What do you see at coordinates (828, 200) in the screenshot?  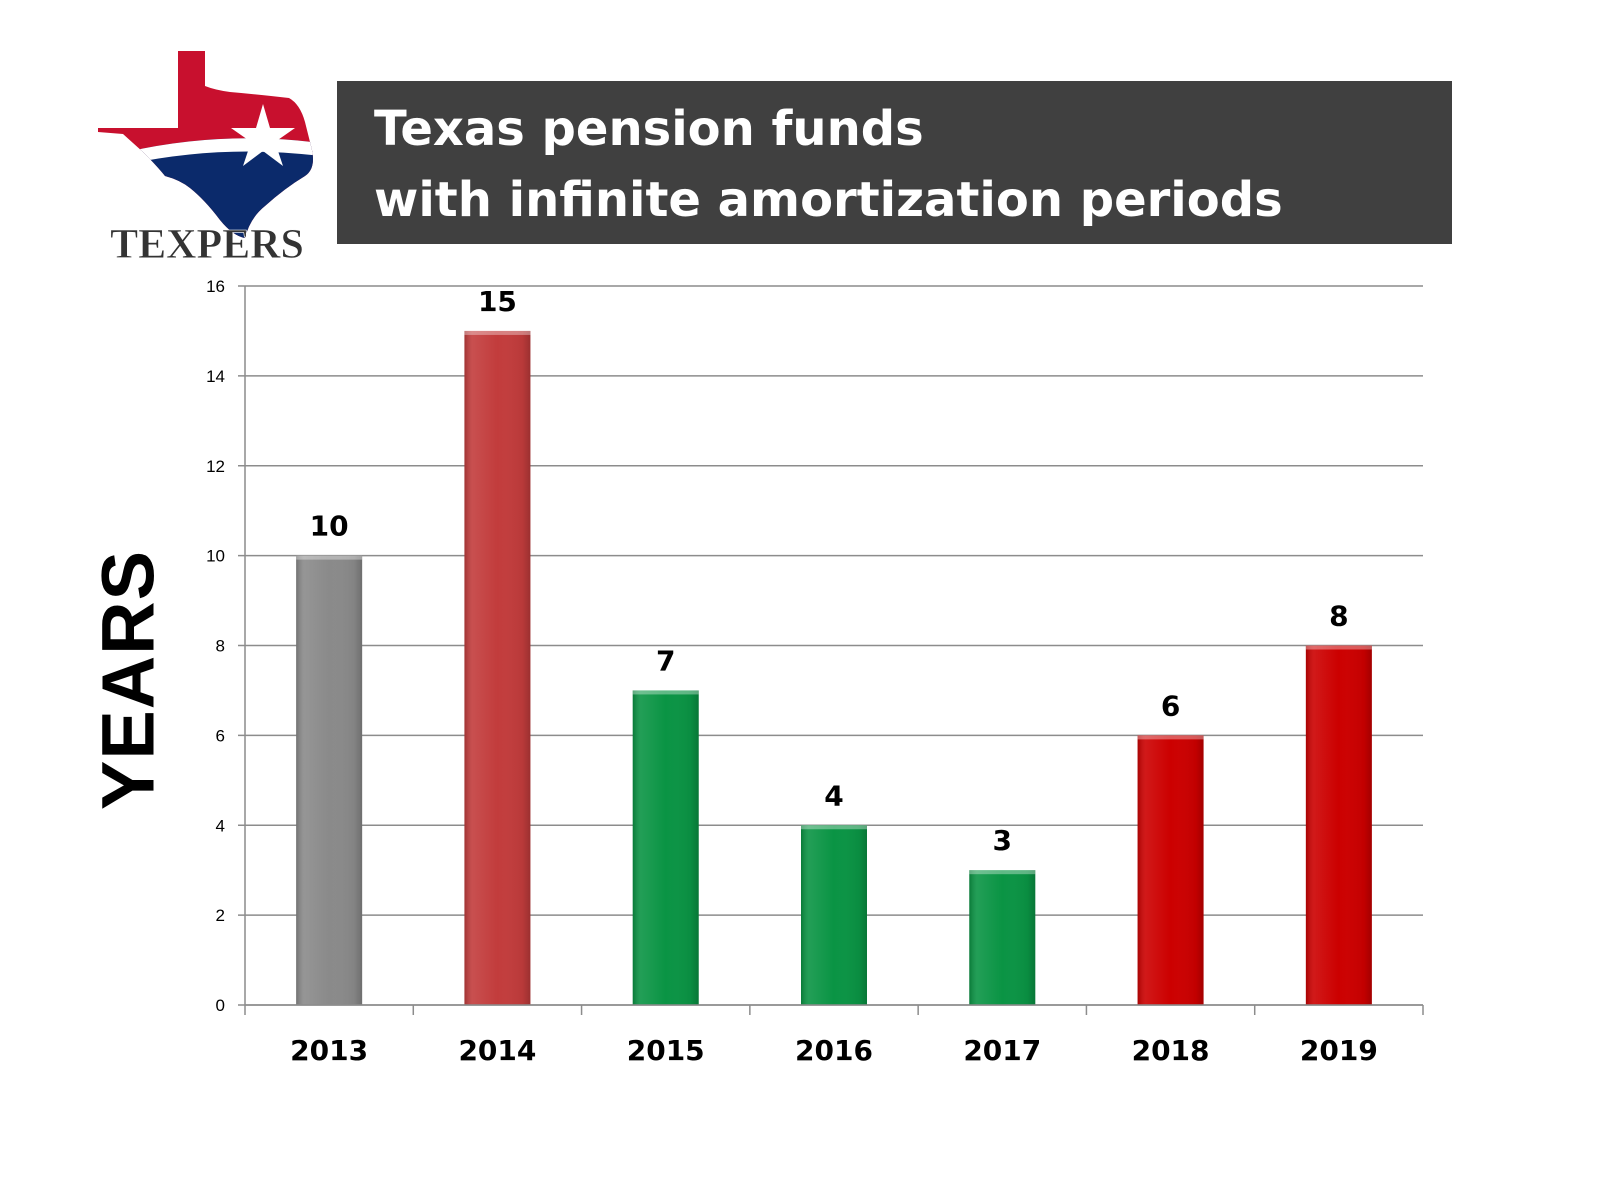 I see `chart-title-line-2: with infinite amortization periods` at bounding box center [828, 200].